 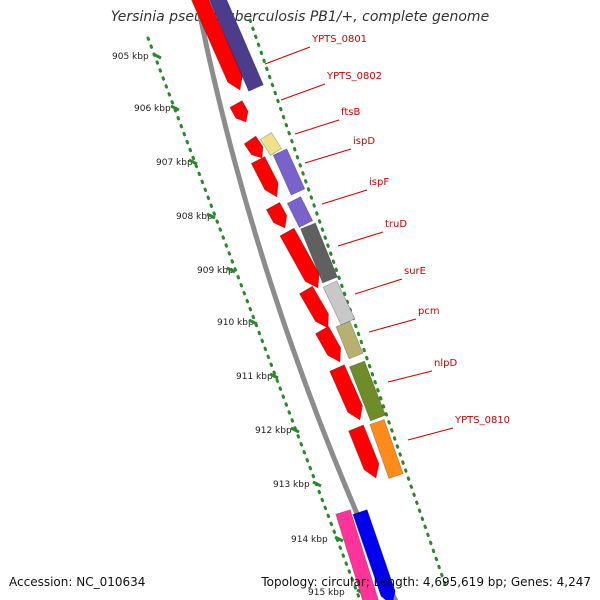 What do you see at coordinates (194, 217) in the screenshot?
I see `kbp-label: 908 kbp` at bounding box center [194, 217].